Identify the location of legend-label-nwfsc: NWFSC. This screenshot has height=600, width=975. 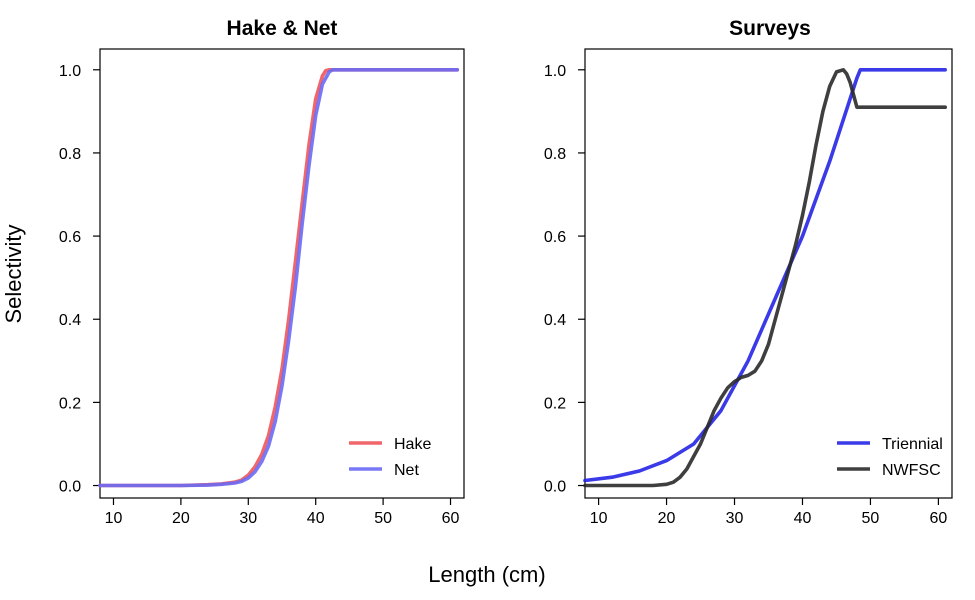
(911, 470).